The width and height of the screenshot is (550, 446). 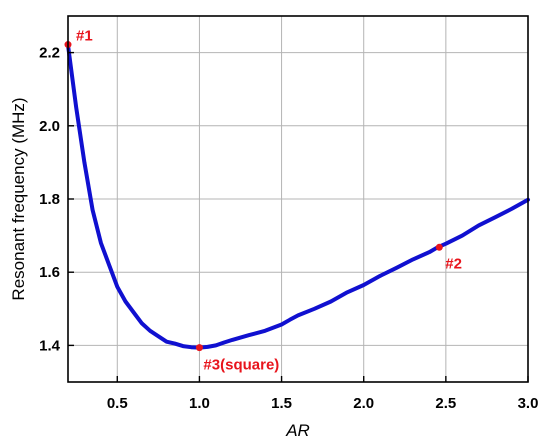 What do you see at coordinates (49, 126) in the screenshot?
I see `y-tick-label: 2.0` at bounding box center [49, 126].